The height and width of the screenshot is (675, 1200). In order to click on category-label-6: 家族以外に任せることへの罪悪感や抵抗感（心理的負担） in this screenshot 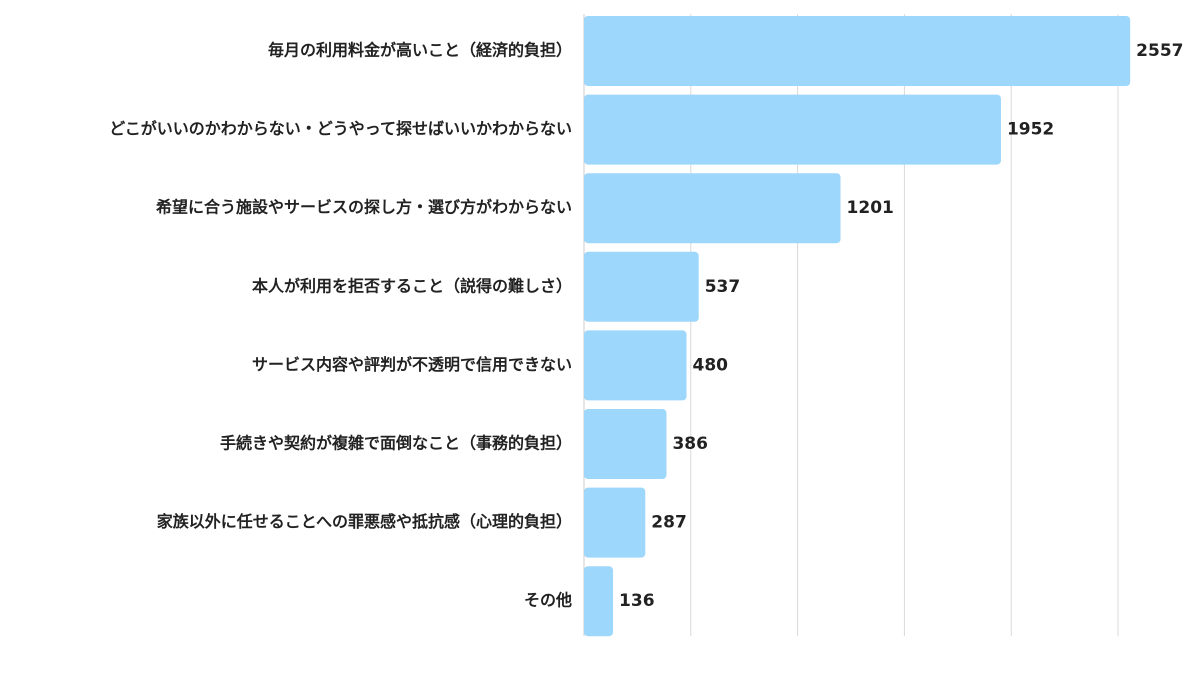, I will do `click(364, 521)`.